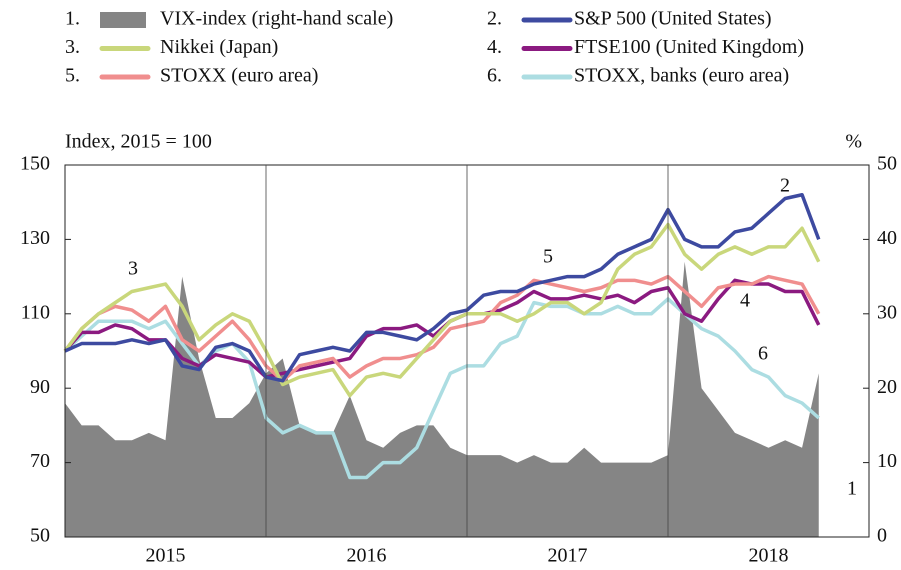 The height and width of the screenshot is (570, 901). Describe the element at coordinates (35, 238) in the screenshot. I see `y-tick-label: 130` at that location.